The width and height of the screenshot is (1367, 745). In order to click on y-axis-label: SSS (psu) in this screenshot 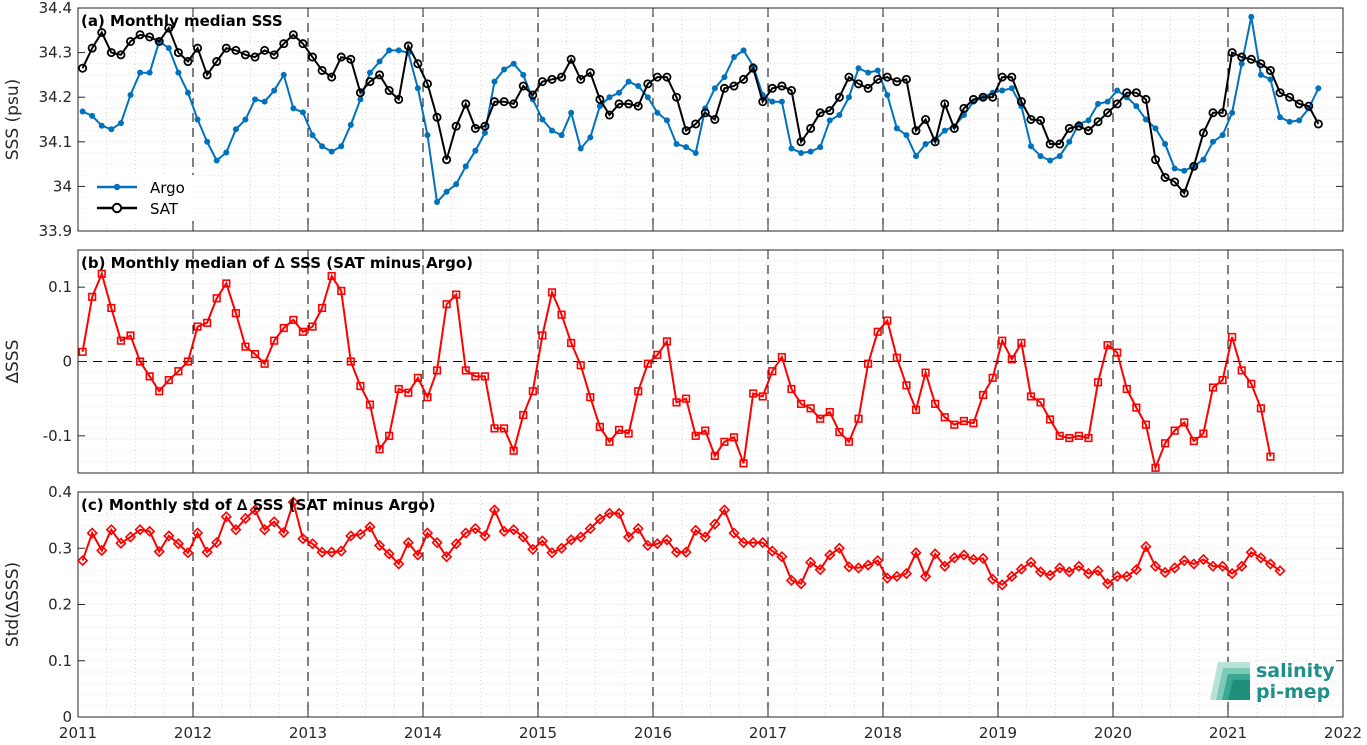, I will do `click(13, 119)`.